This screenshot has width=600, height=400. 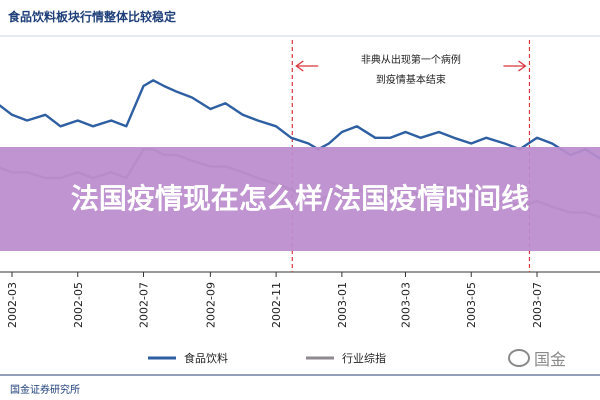 I want to click on watermark: 国金, so click(x=554, y=358).